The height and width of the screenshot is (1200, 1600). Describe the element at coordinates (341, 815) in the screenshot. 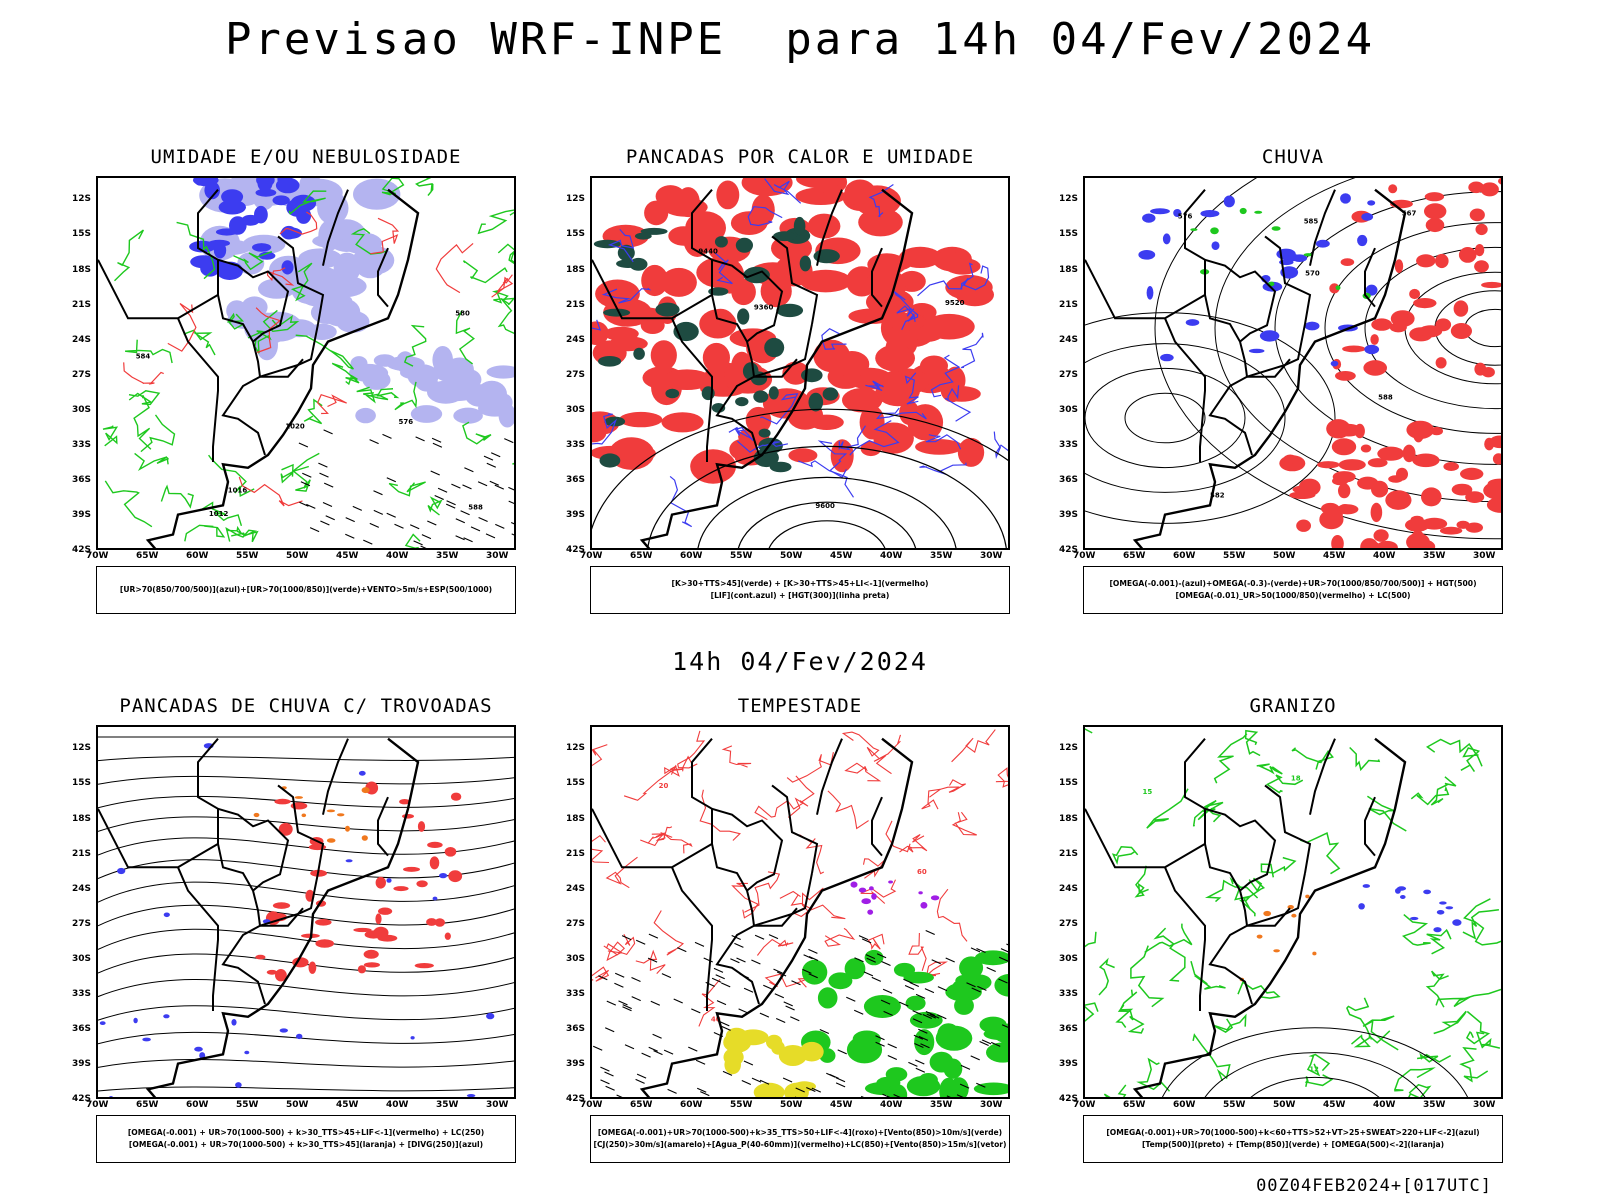

I see `thunderstorm-orange-area` at that location.